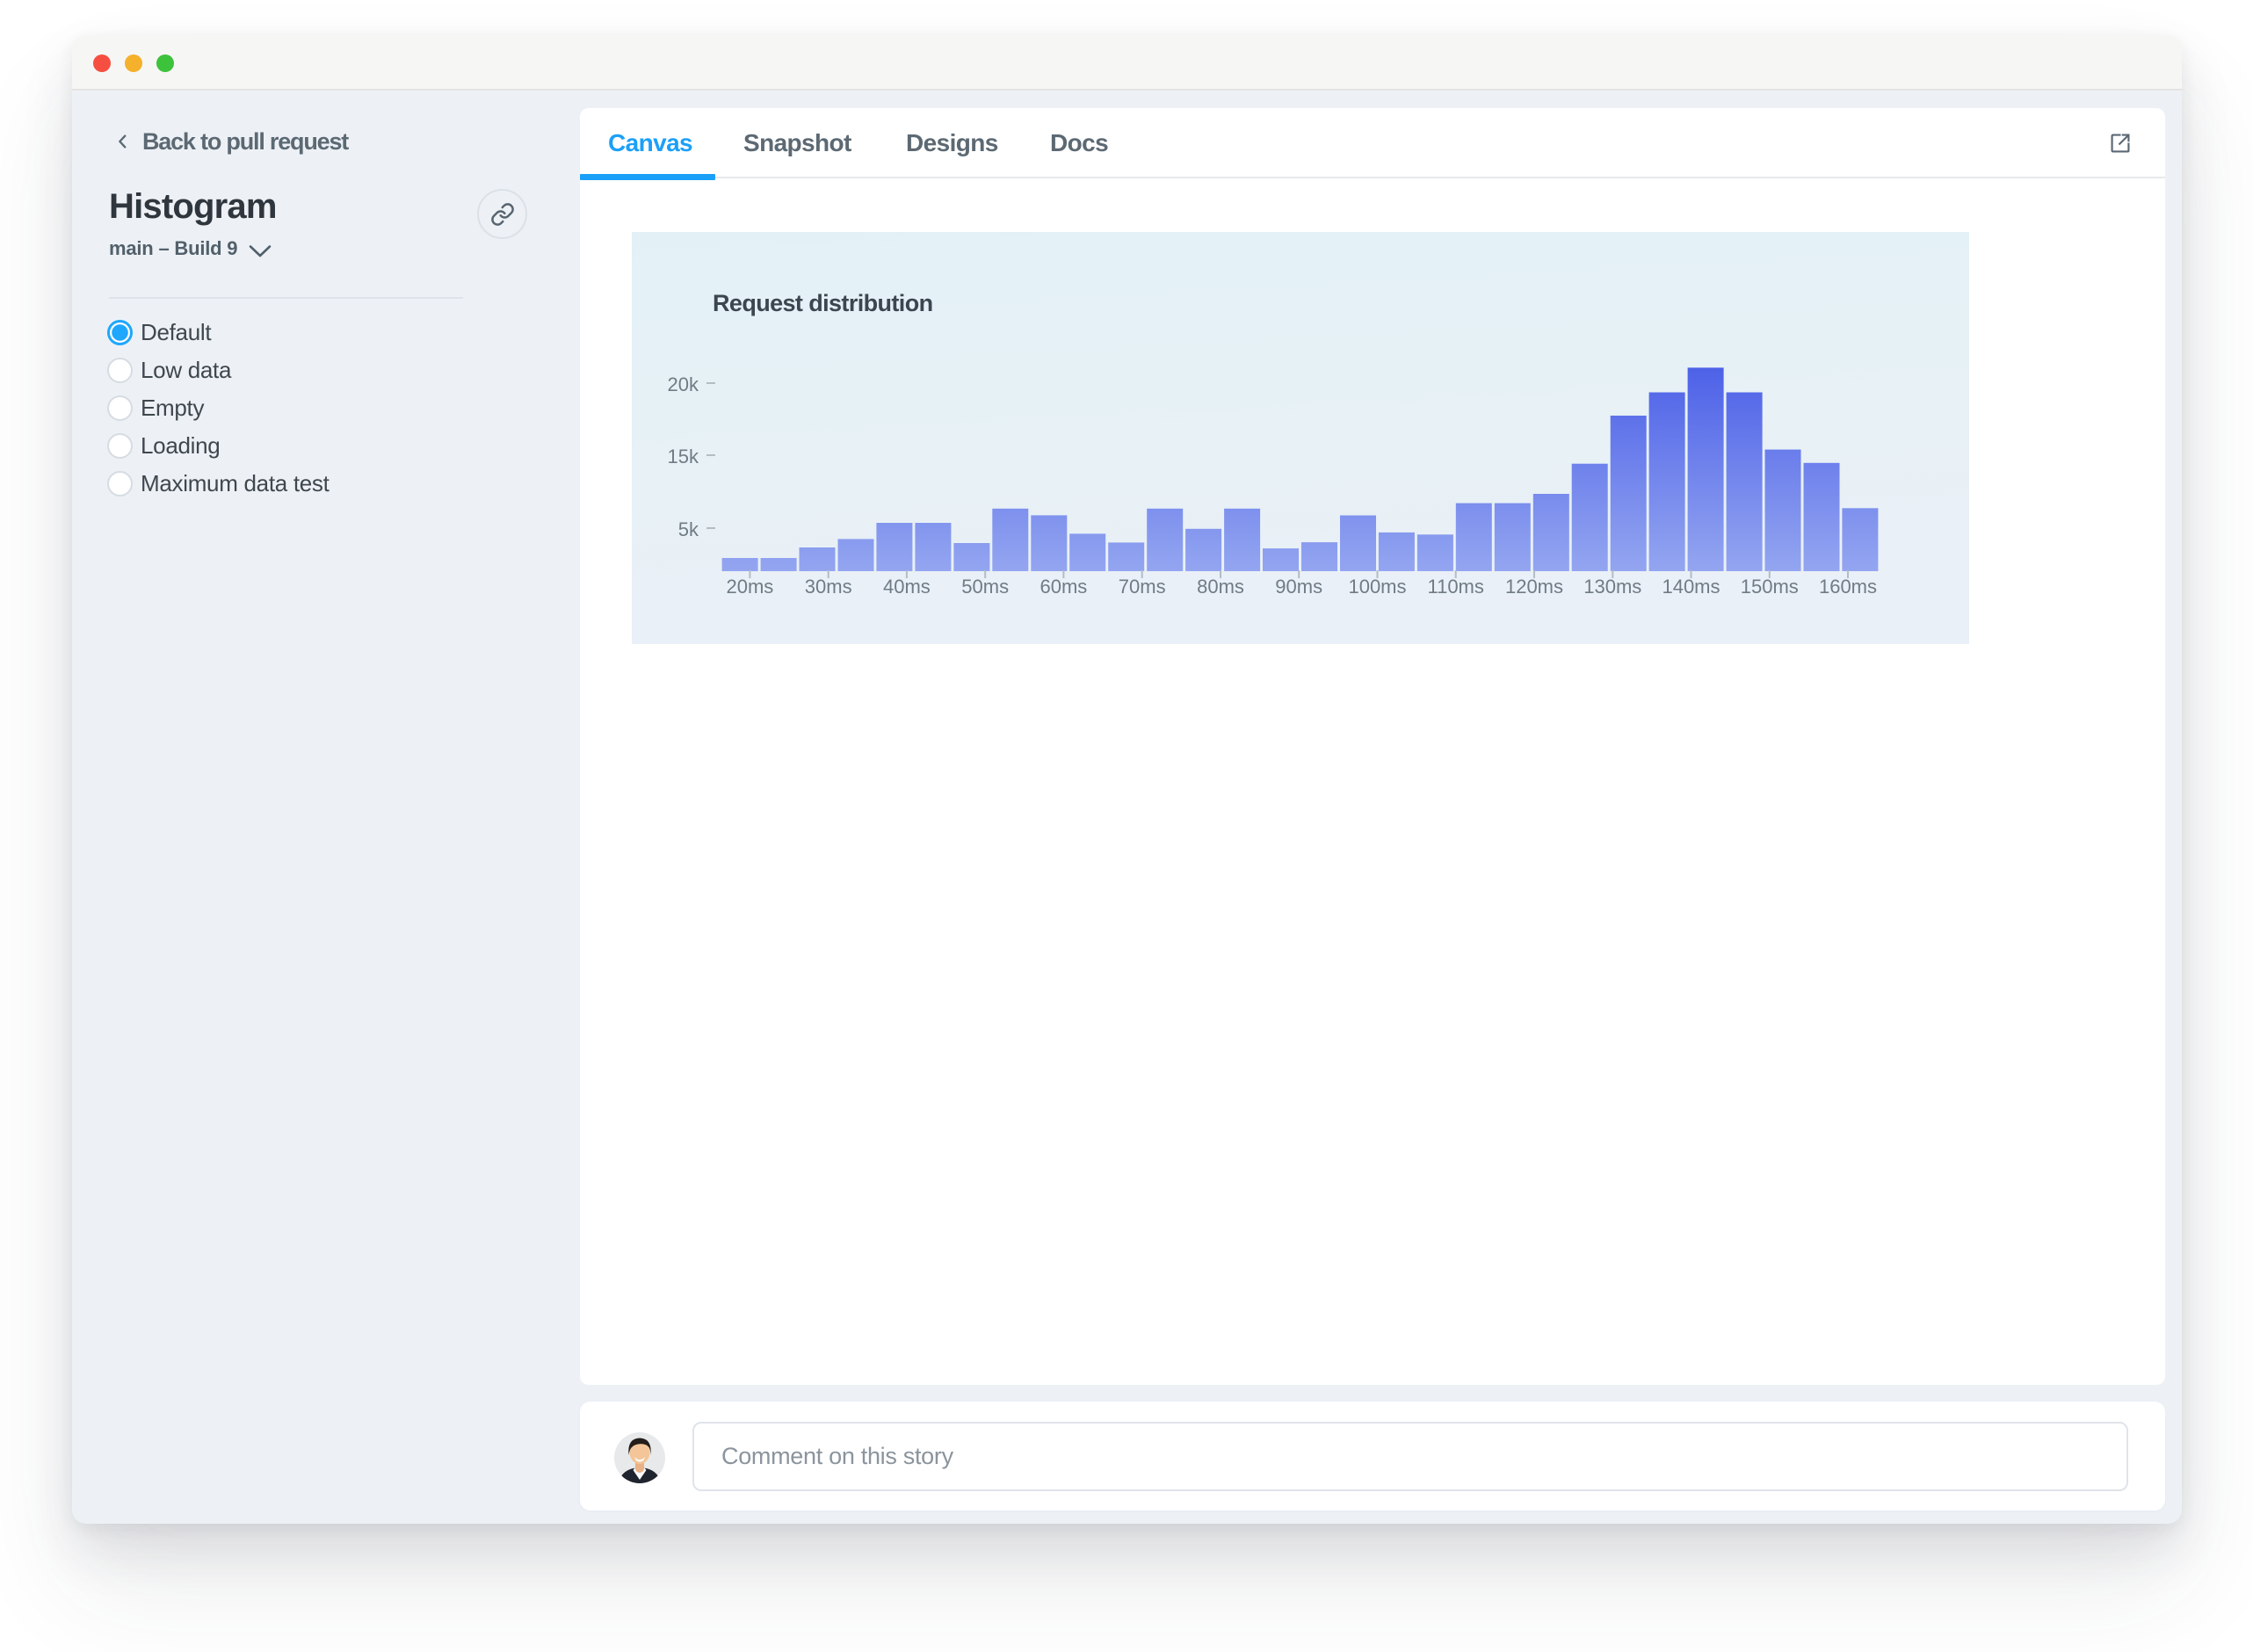  Describe the element at coordinates (1455, 587) in the screenshot. I see `svg-text: 110ms` at that location.